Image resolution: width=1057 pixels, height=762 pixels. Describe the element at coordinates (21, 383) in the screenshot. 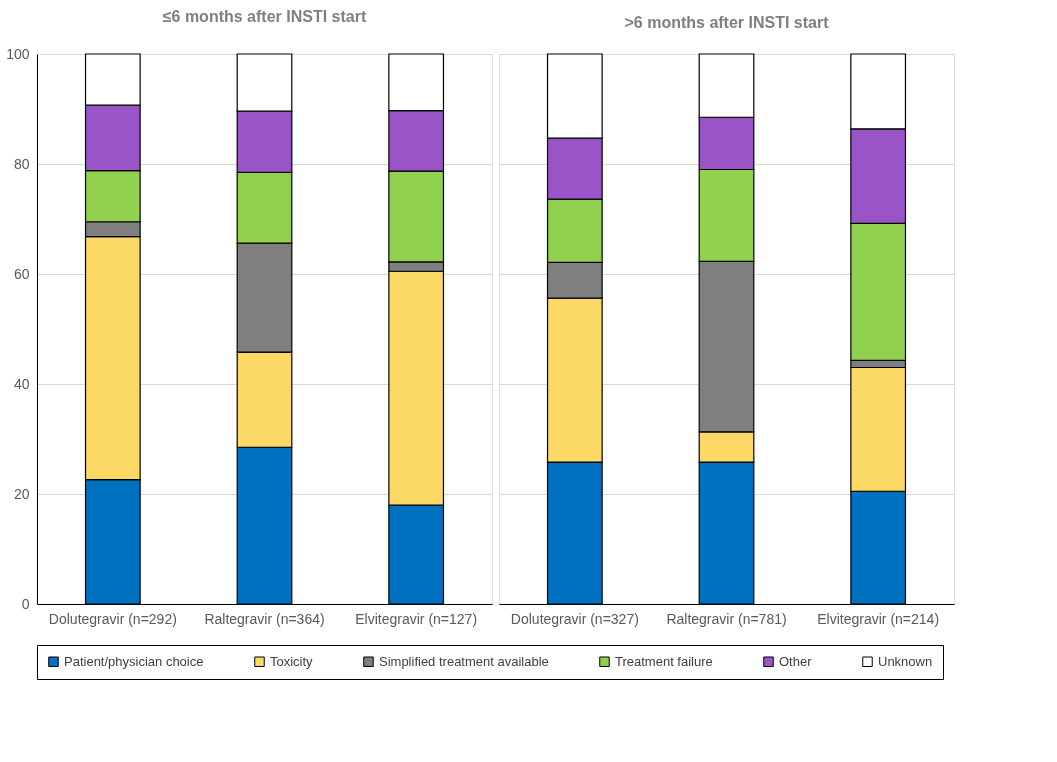

I see `y-tick-label: 40` at that location.